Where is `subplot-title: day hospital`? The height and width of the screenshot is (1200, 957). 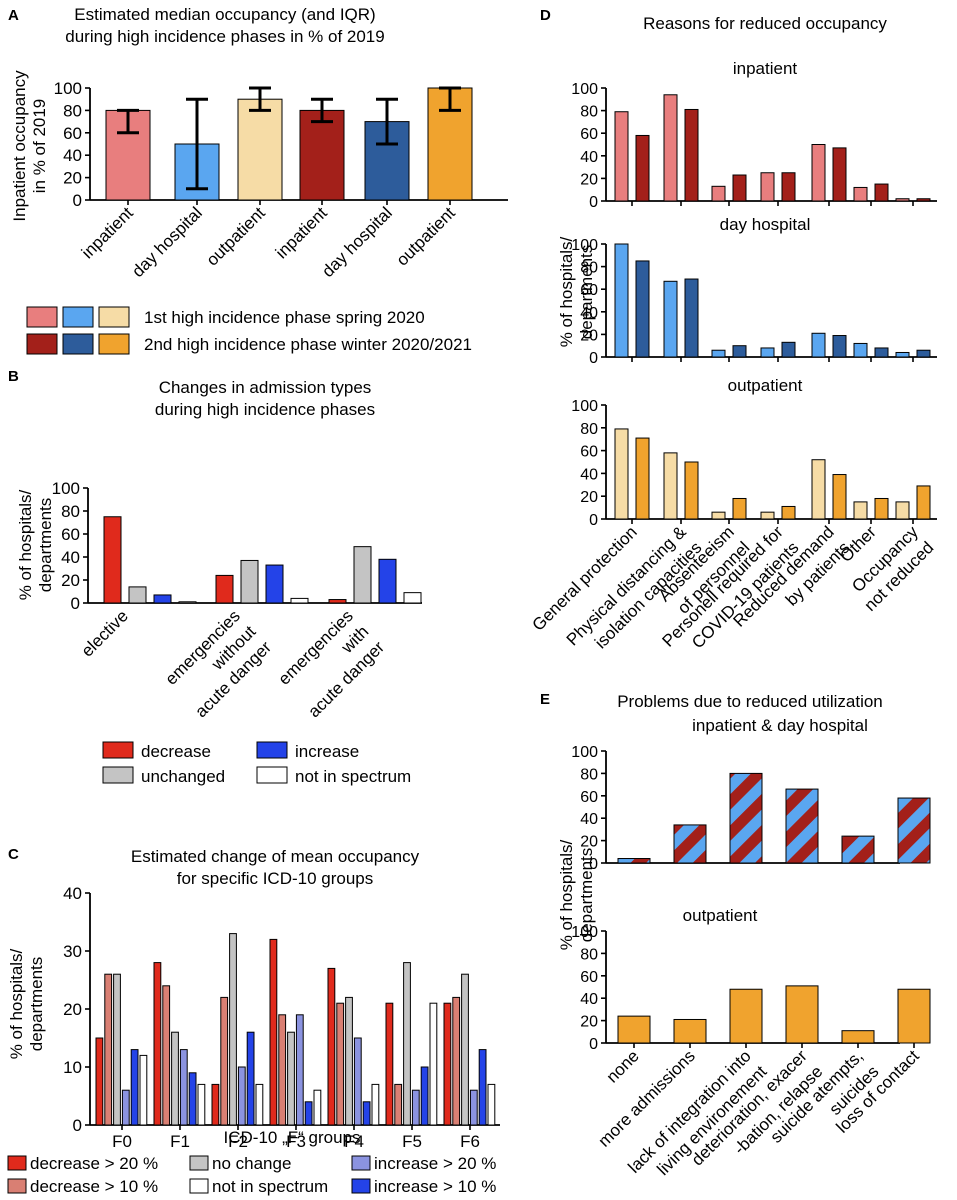
subplot-title: day hospital is located at coordinates (765, 224).